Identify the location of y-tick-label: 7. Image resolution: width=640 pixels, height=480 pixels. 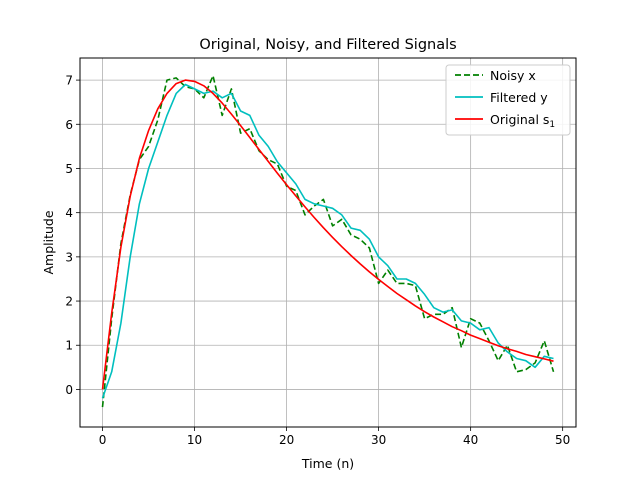
(69, 81).